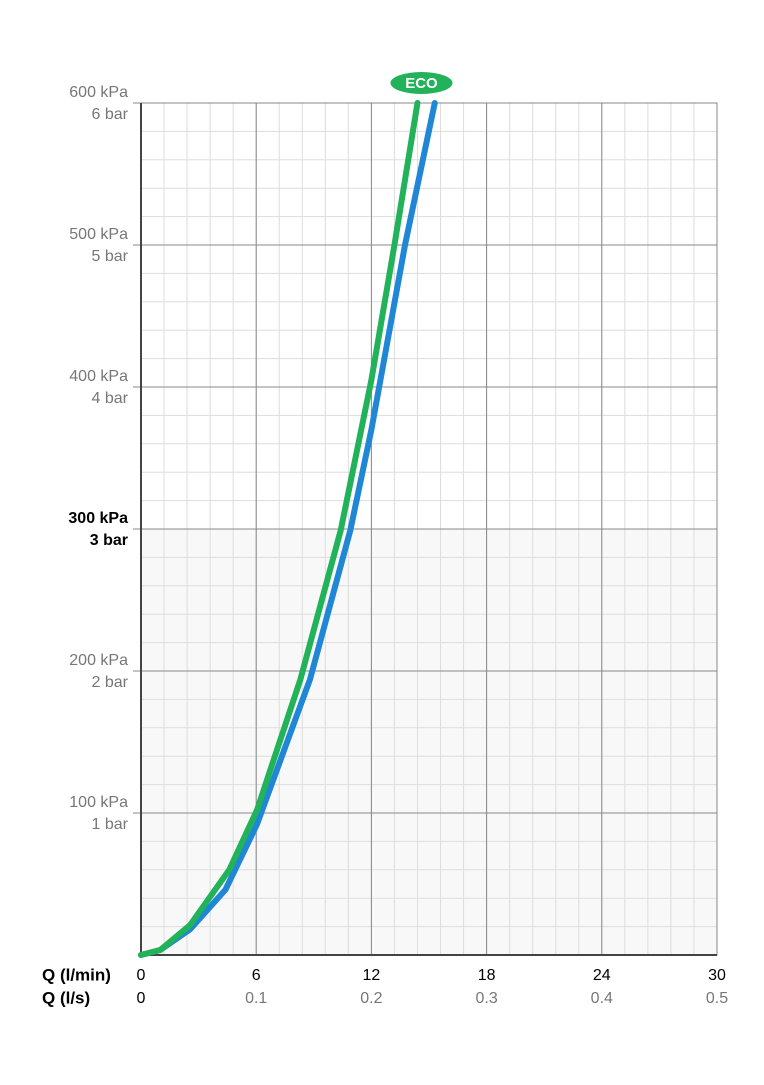  Describe the element at coordinates (371, 998) in the screenshot. I see `x2-tick-label: 0.2` at that location.